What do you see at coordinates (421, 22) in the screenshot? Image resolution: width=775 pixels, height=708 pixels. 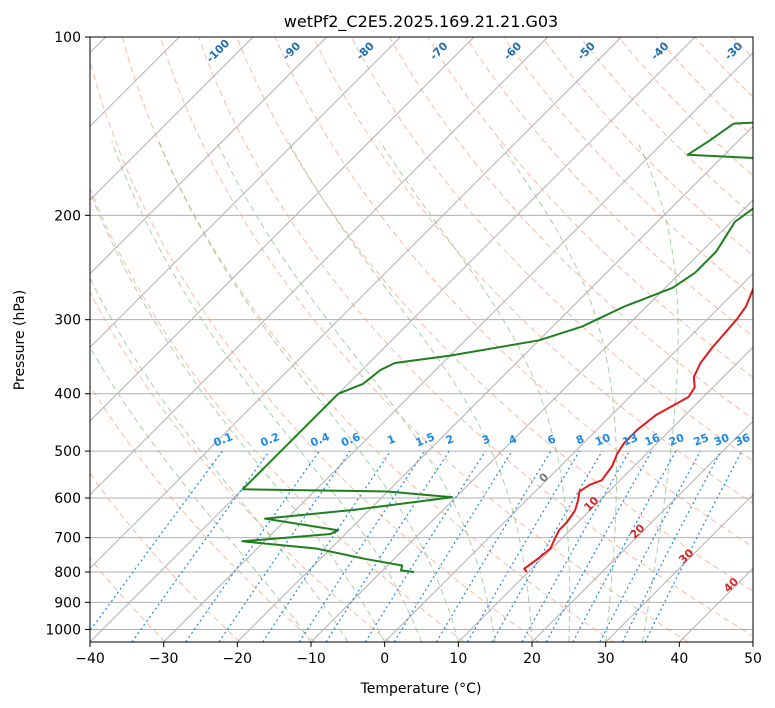 I see `chart-title: wetPf2_C2E5.2025.169.21.21.G03` at bounding box center [421, 22].